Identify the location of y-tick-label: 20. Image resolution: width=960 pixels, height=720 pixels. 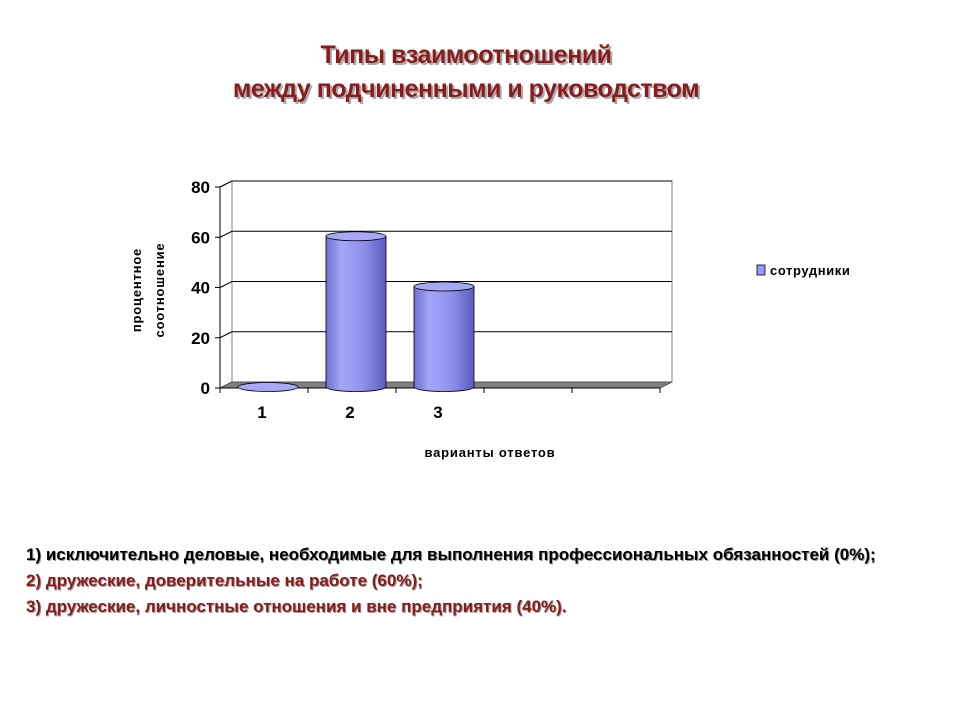
(200, 338).